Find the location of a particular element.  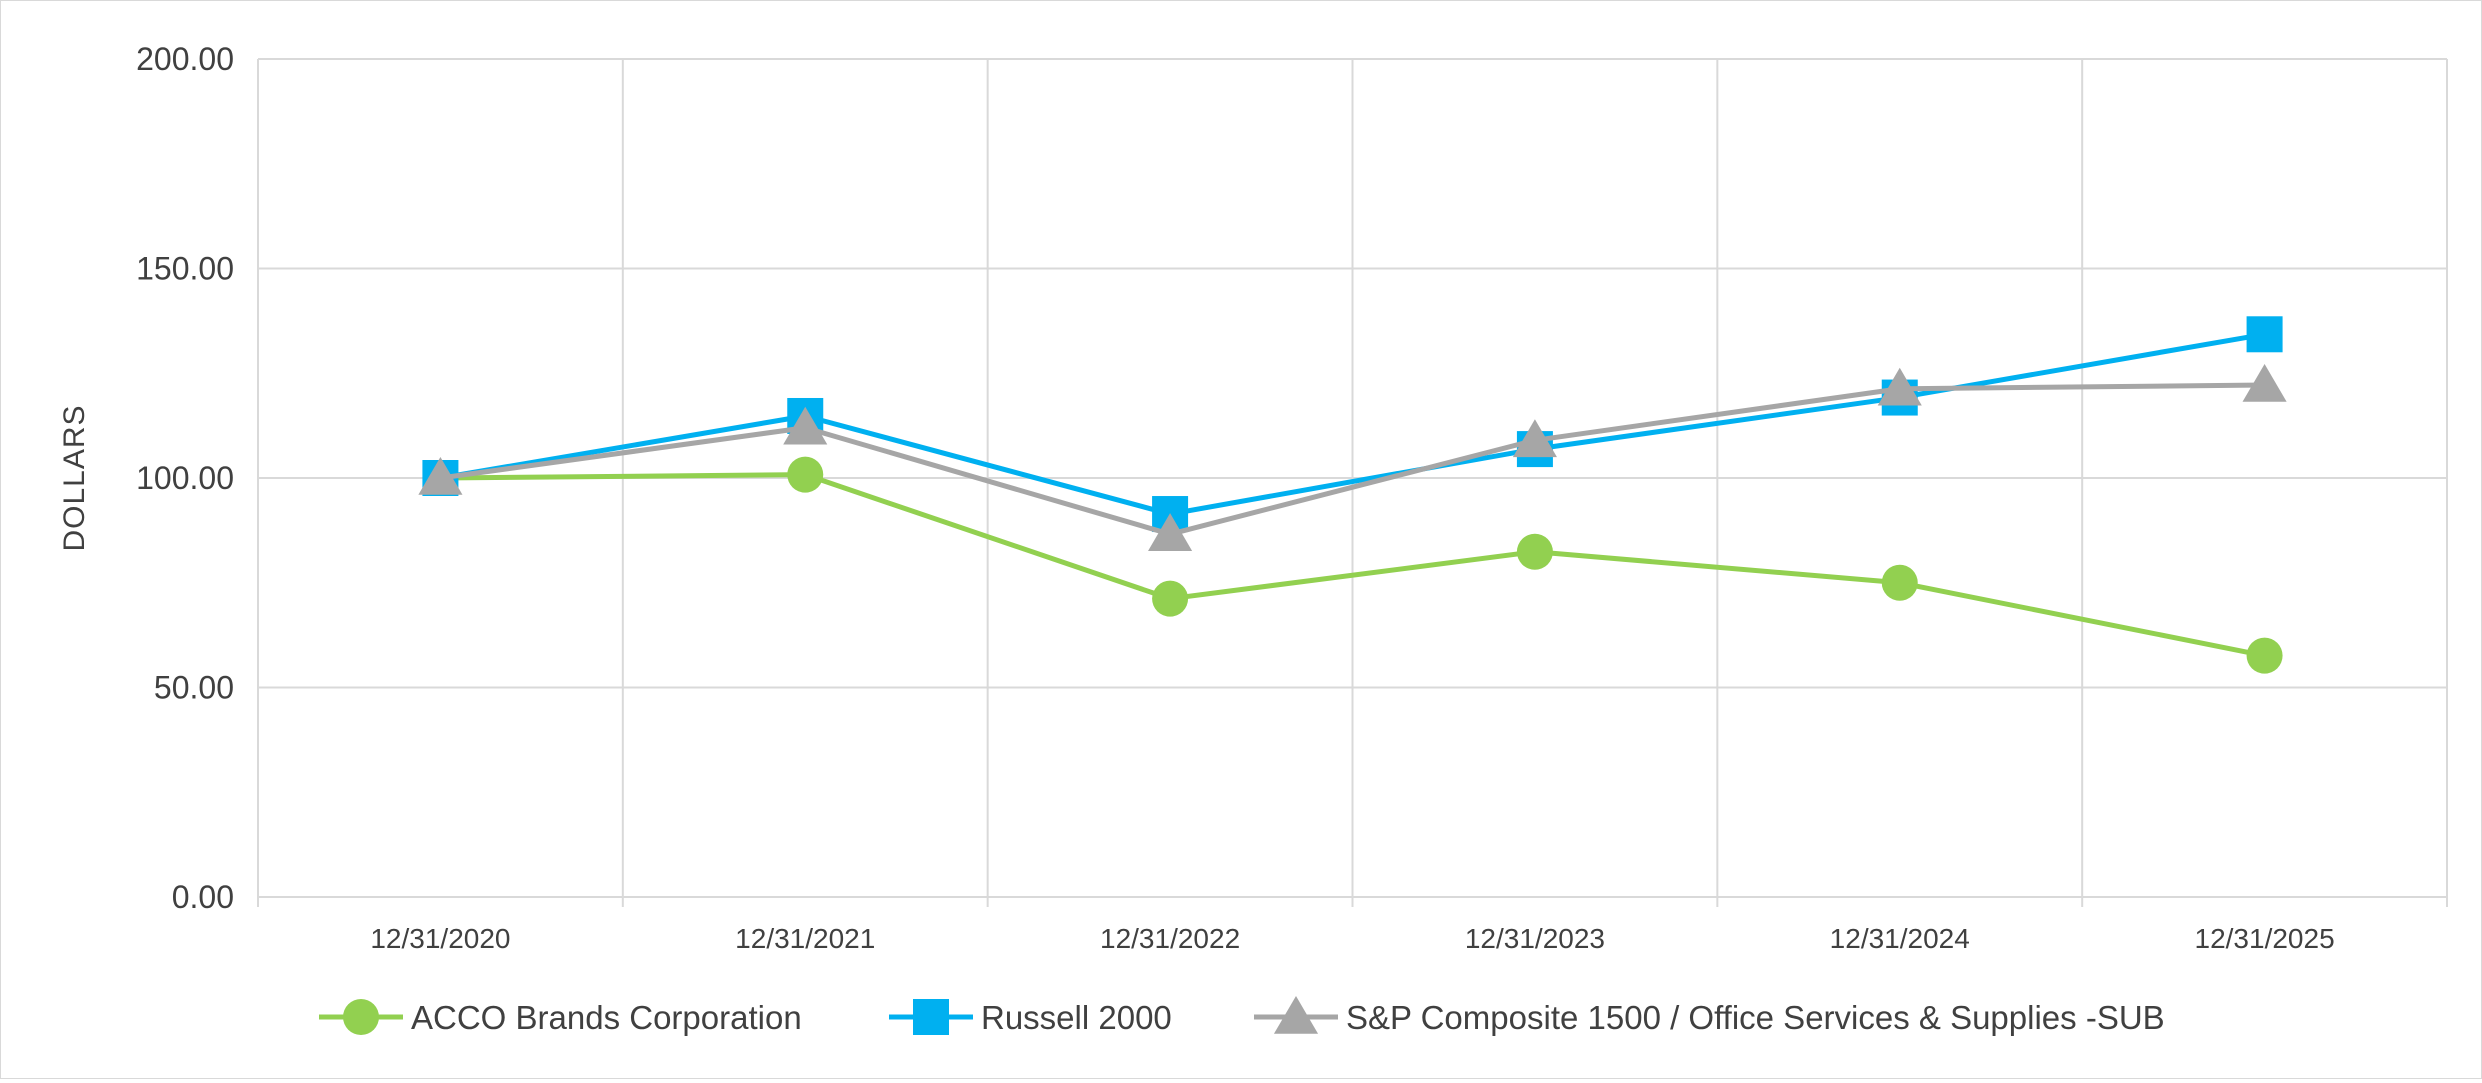

legend-marker-triangle is located at coordinates (1296, 1015).